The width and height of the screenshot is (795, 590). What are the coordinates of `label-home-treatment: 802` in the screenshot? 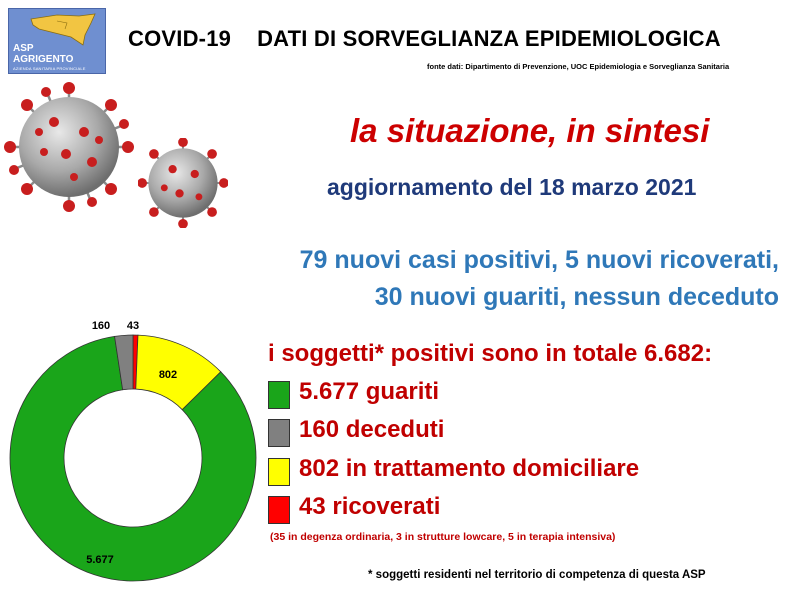 It's located at (168, 375).